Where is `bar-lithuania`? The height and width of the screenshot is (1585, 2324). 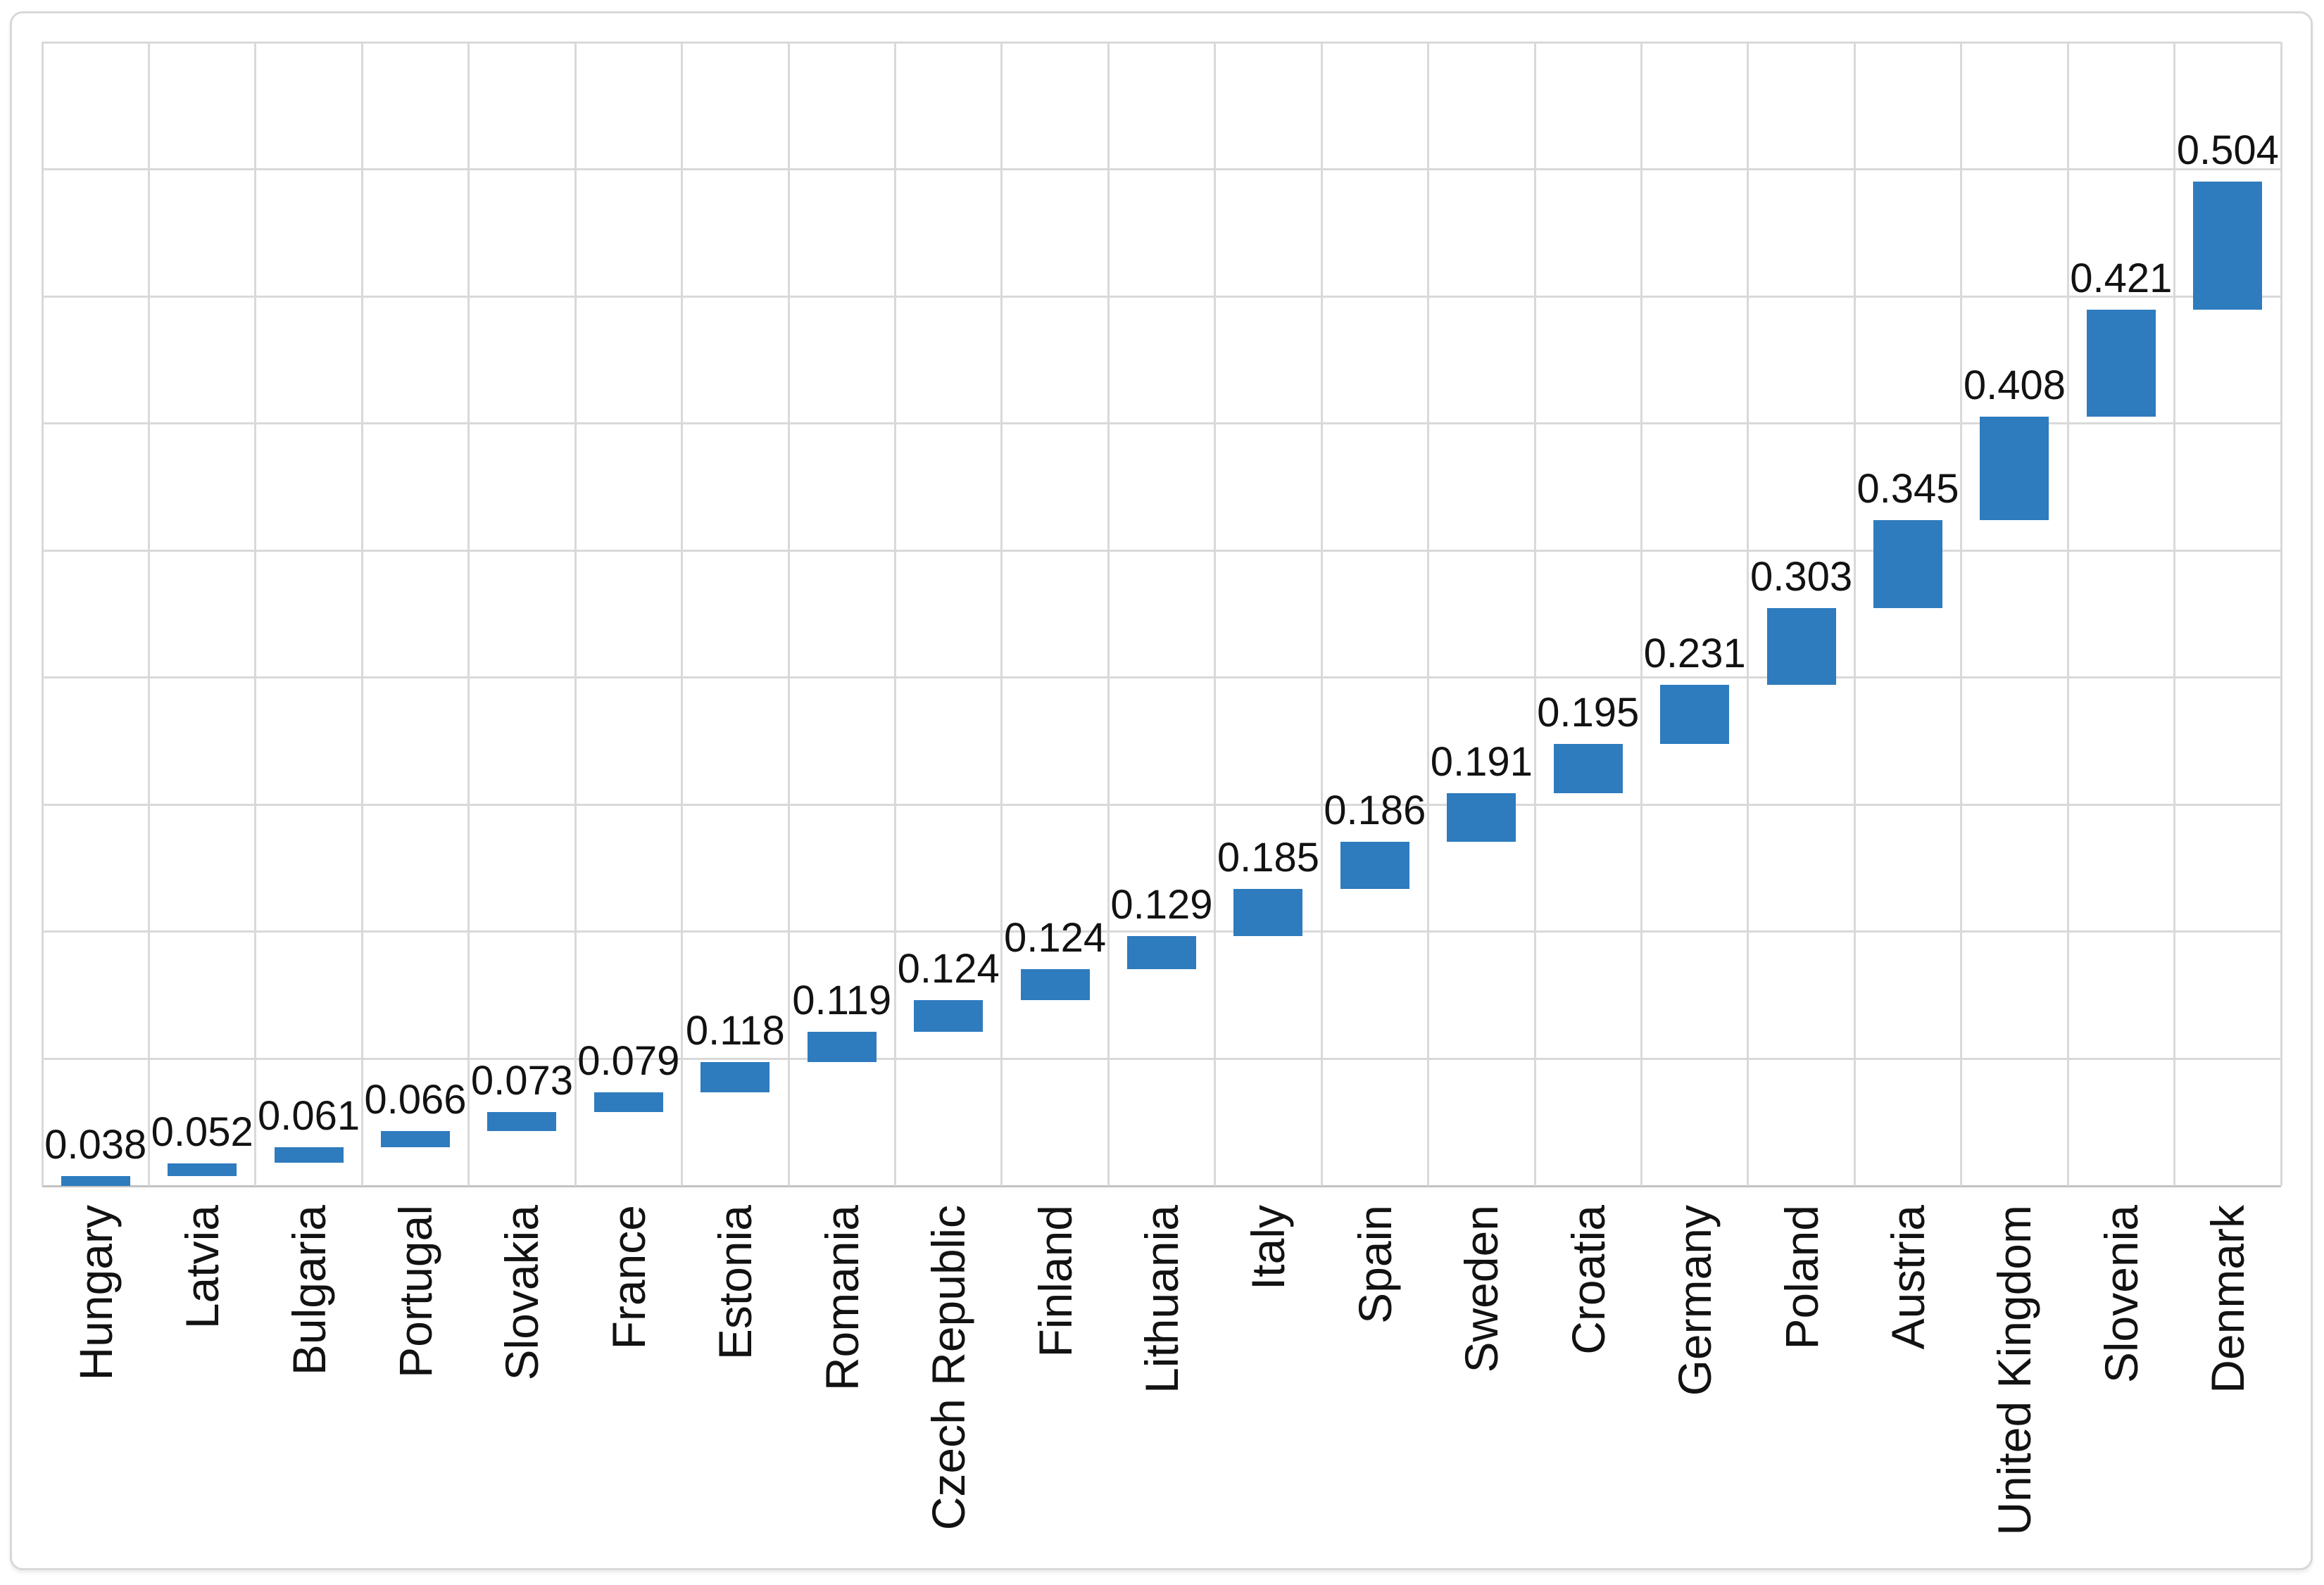 bar-lithuania is located at coordinates (1161, 952).